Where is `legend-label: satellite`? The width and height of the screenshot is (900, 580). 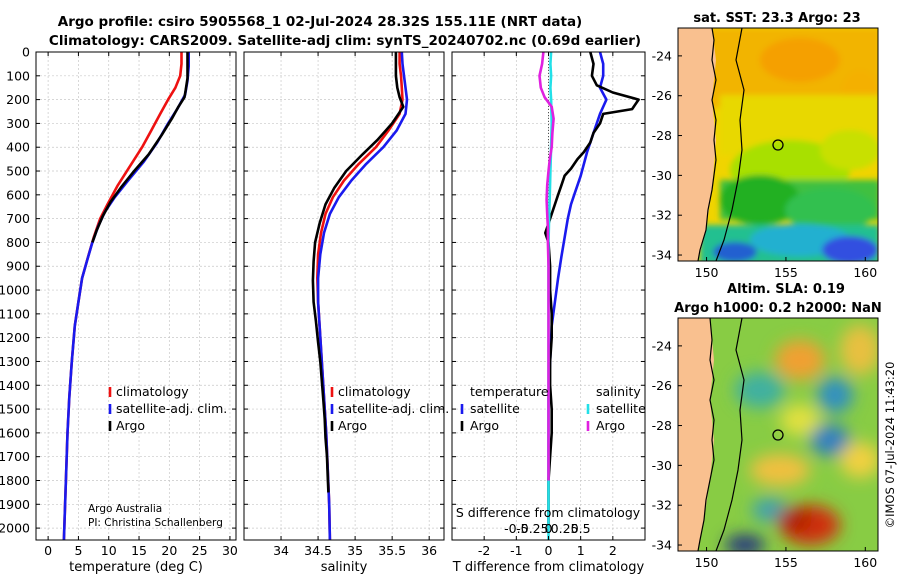
legend-label: satellite is located at coordinates (495, 408).